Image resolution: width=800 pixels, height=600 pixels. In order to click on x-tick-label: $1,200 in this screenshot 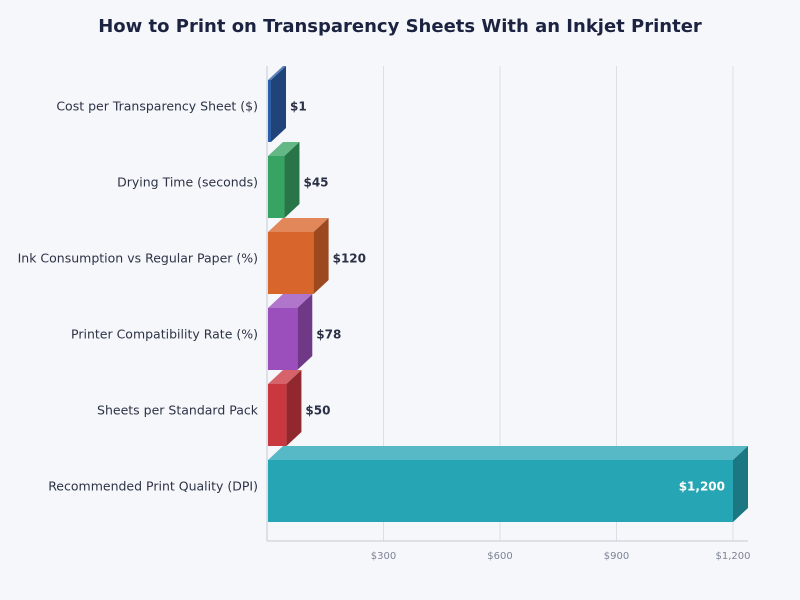, I will do `click(733, 556)`.